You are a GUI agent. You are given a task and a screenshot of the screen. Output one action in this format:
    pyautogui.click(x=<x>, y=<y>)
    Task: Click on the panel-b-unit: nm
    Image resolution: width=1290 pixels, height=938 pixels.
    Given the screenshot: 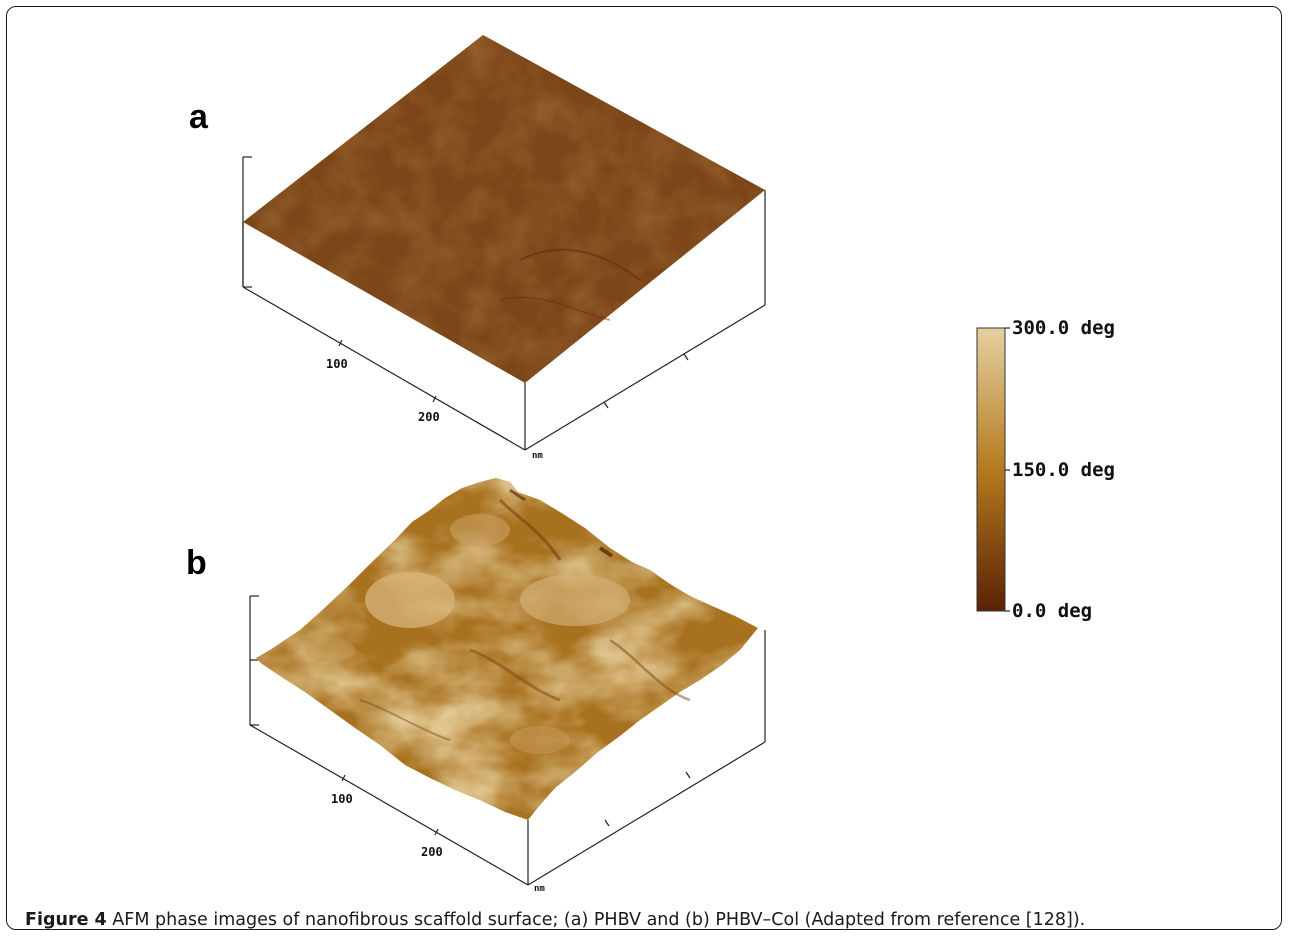 What is the action you would take?
    pyautogui.click(x=539, y=889)
    